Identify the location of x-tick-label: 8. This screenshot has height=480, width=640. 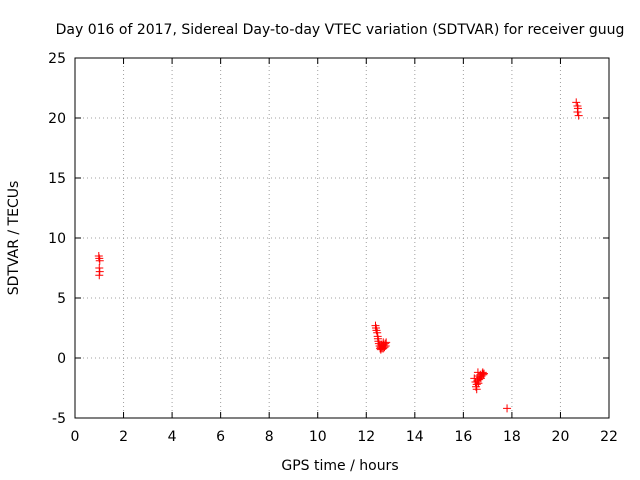
(269, 437).